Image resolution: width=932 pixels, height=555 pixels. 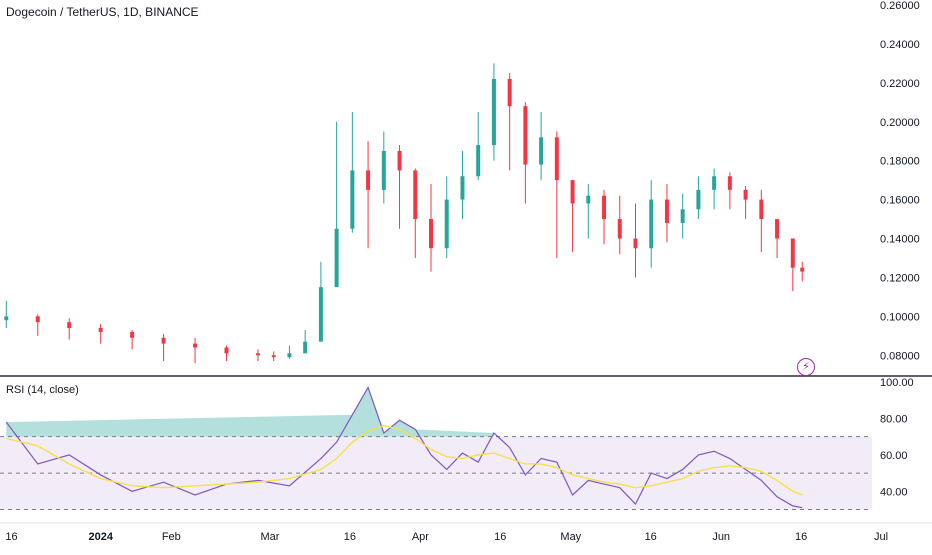 What do you see at coordinates (420, 537) in the screenshot?
I see `x-tick-label: Apr` at bounding box center [420, 537].